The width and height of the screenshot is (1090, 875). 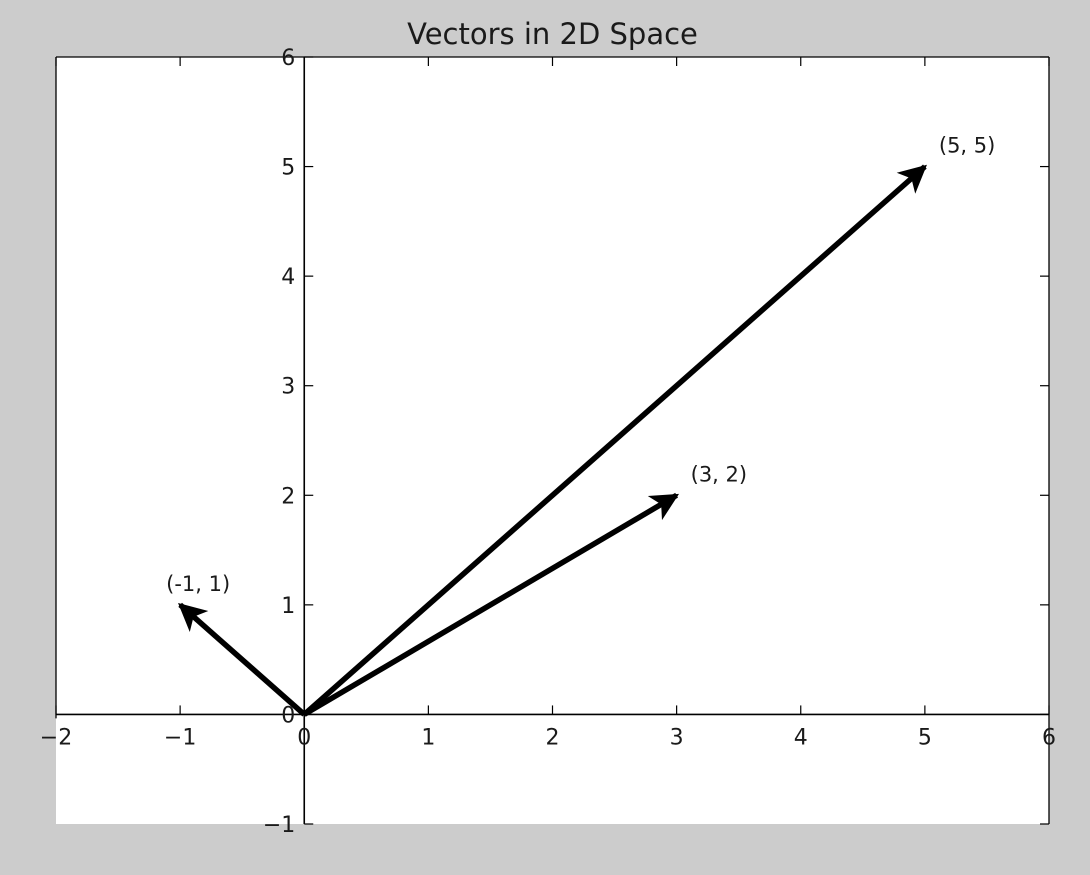 What do you see at coordinates (288, 606) in the screenshot?
I see `y-tick-label: 1` at bounding box center [288, 606].